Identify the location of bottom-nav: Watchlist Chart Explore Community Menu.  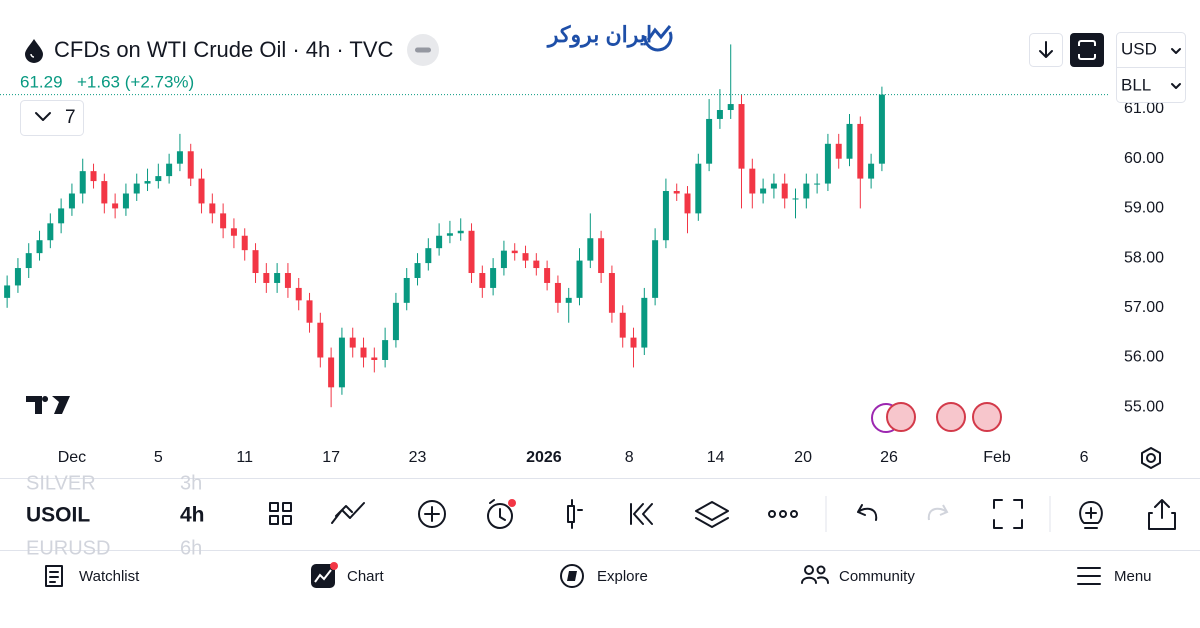
(598, 575).